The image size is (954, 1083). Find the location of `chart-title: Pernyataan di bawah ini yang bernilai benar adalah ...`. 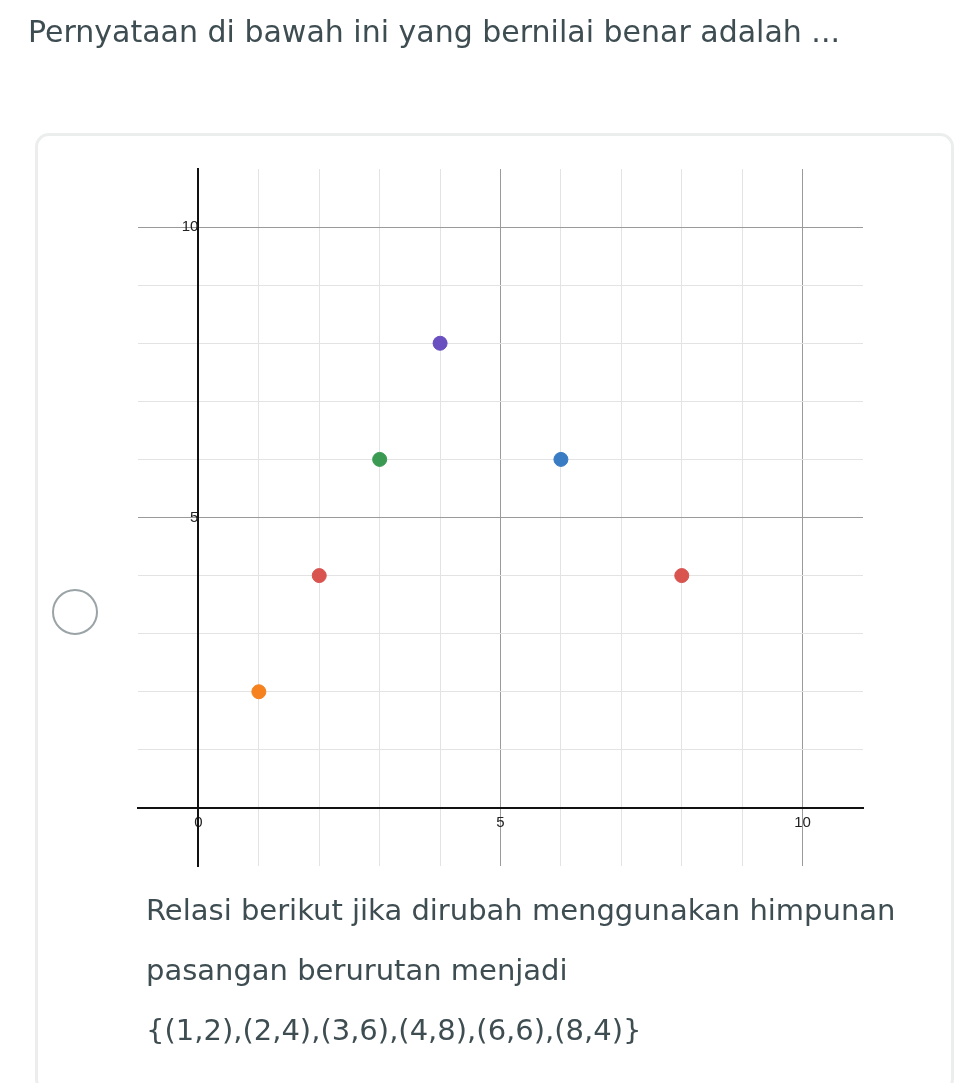

chart-title: Pernyataan di bawah ini yang bernilai benar adalah ... is located at coordinates (434, 31).